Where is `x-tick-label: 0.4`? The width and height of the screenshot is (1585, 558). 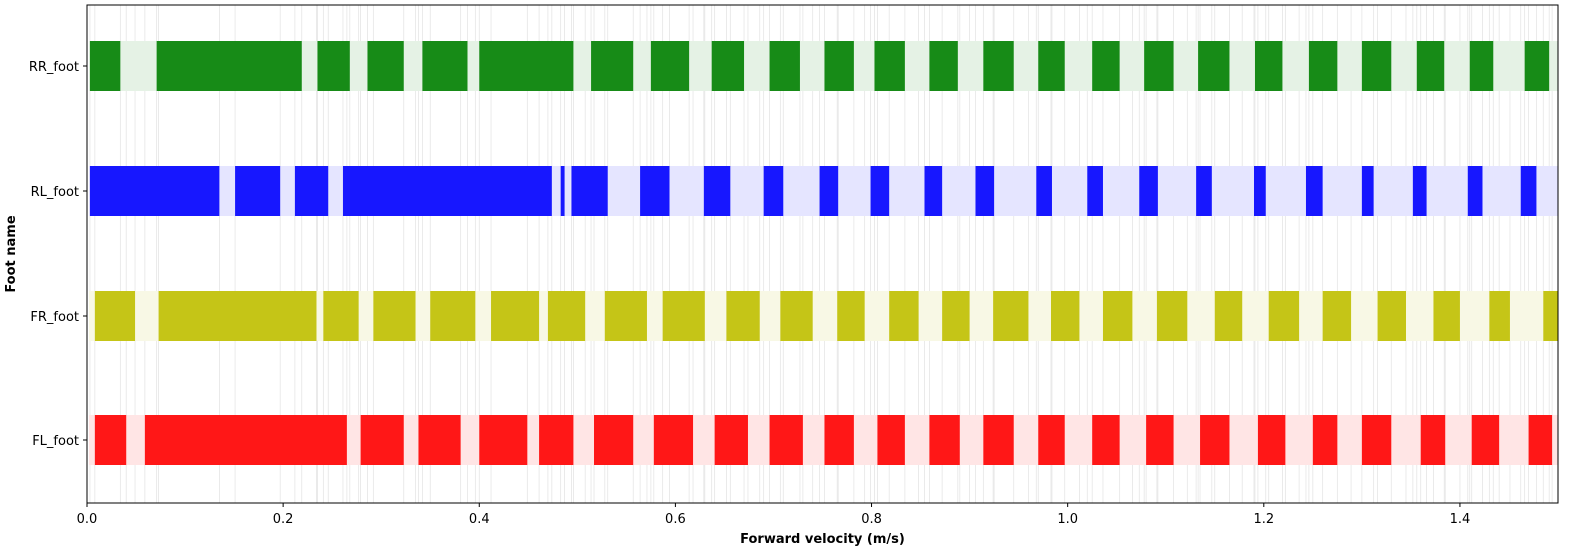 x-tick-label: 0.4 is located at coordinates (479, 519).